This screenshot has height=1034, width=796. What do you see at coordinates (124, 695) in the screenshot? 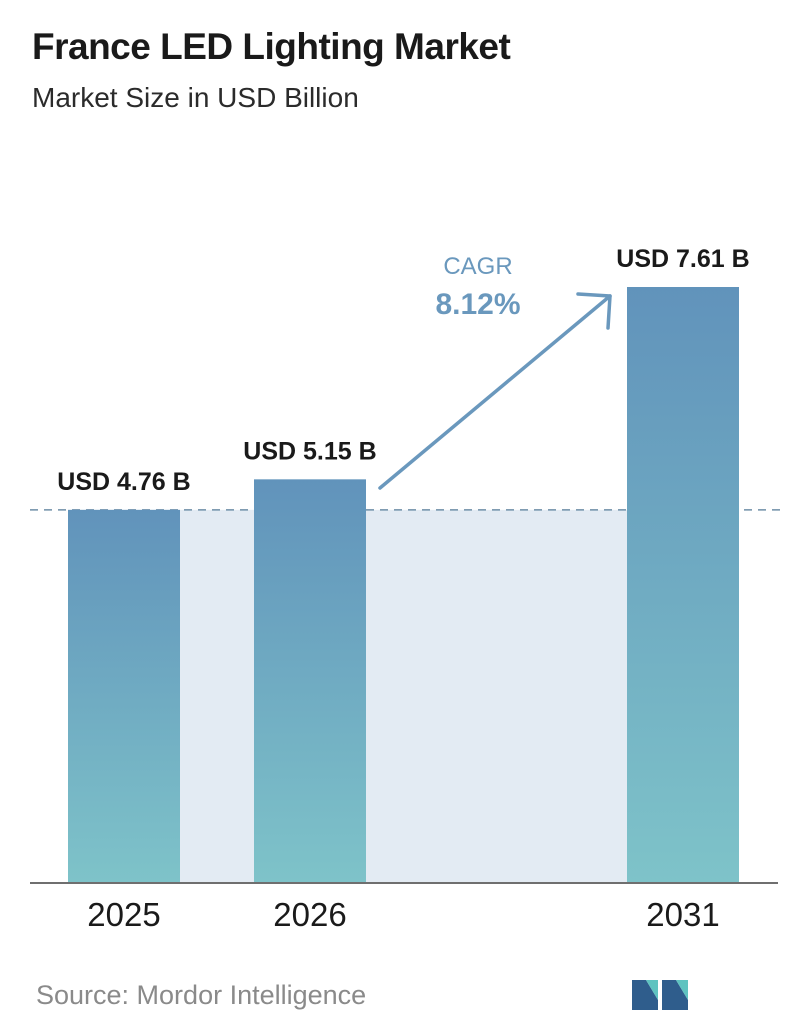
I see `bar-2025` at bounding box center [124, 695].